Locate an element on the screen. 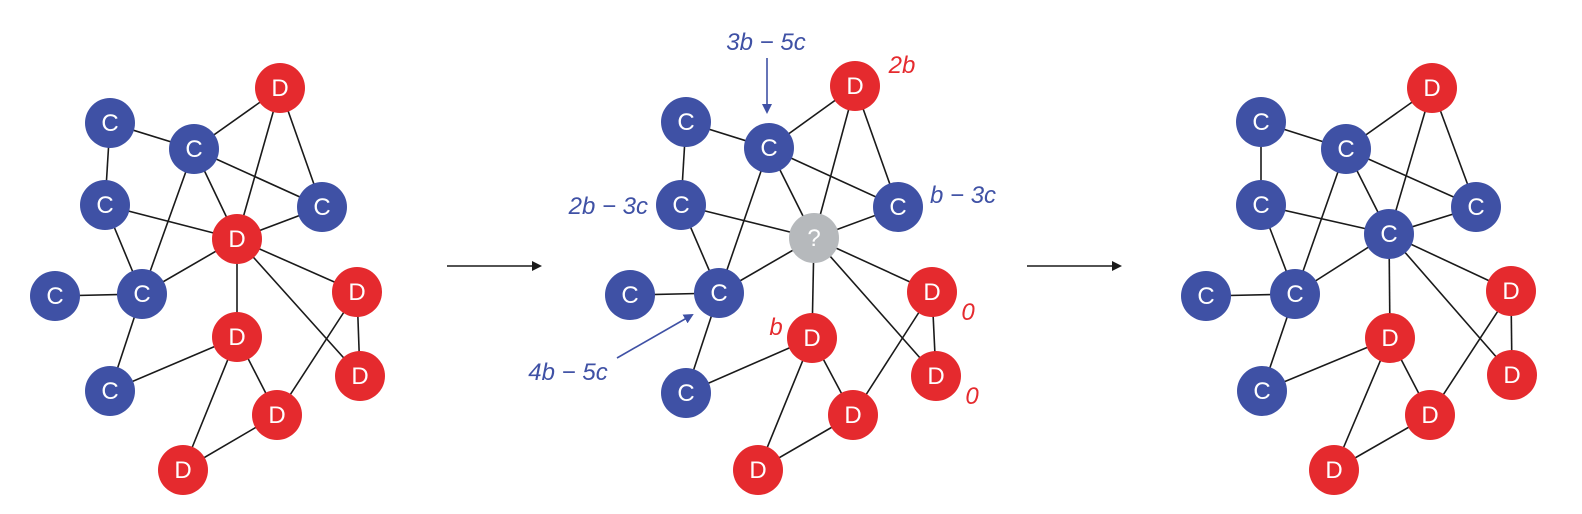 This screenshot has height=514, width=1582. panel-2-node-c_b: C is located at coordinates (681, 205).